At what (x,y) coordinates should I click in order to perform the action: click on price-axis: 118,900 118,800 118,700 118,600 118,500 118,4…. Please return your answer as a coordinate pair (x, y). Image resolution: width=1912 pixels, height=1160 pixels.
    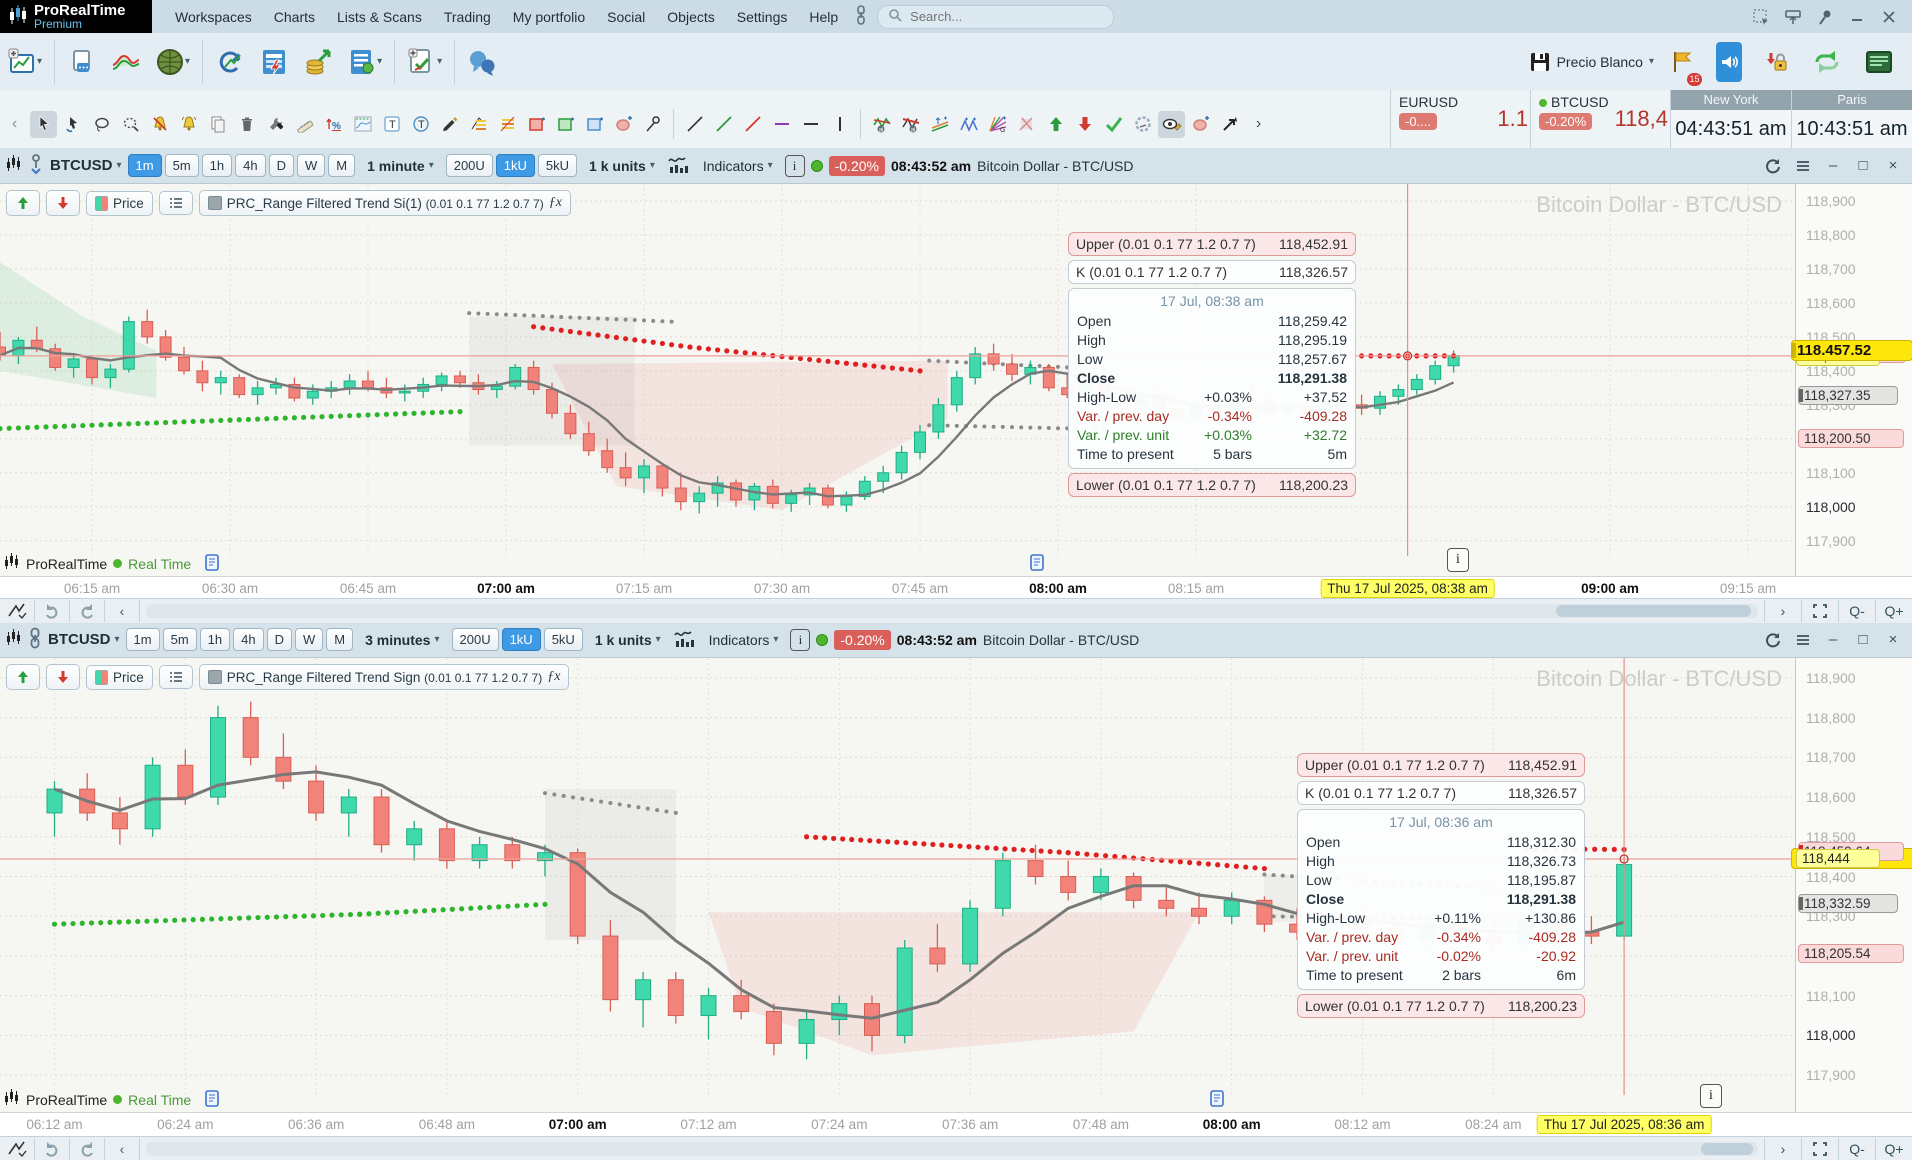
    Looking at the image, I should click on (1851, 909).